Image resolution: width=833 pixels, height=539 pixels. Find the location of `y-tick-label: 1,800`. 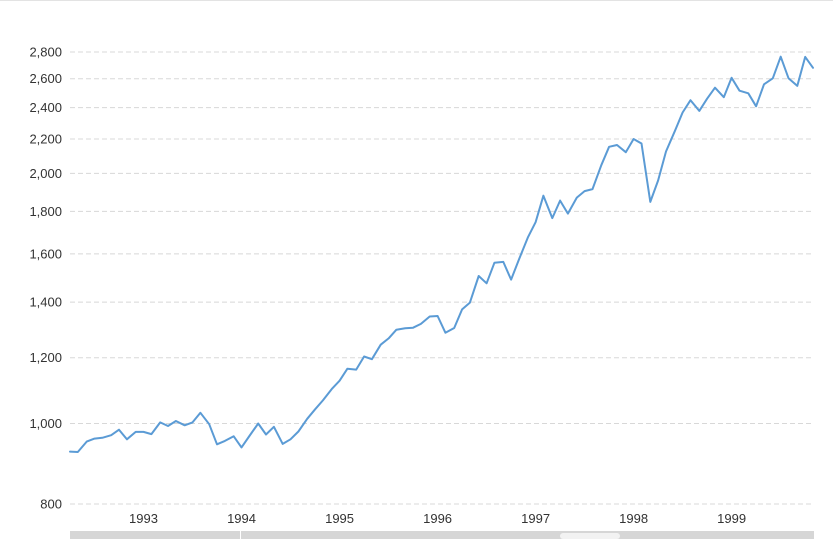

y-tick-label: 1,800 is located at coordinates (45, 211).